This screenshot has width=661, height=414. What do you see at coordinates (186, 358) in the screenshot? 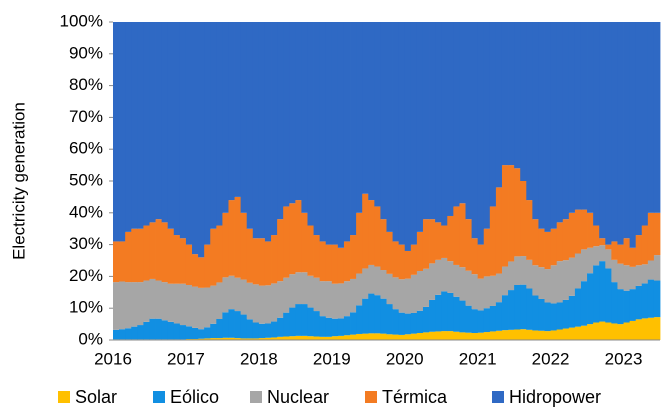
I see `x-tick-label: 2017` at bounding box center [186, 358].